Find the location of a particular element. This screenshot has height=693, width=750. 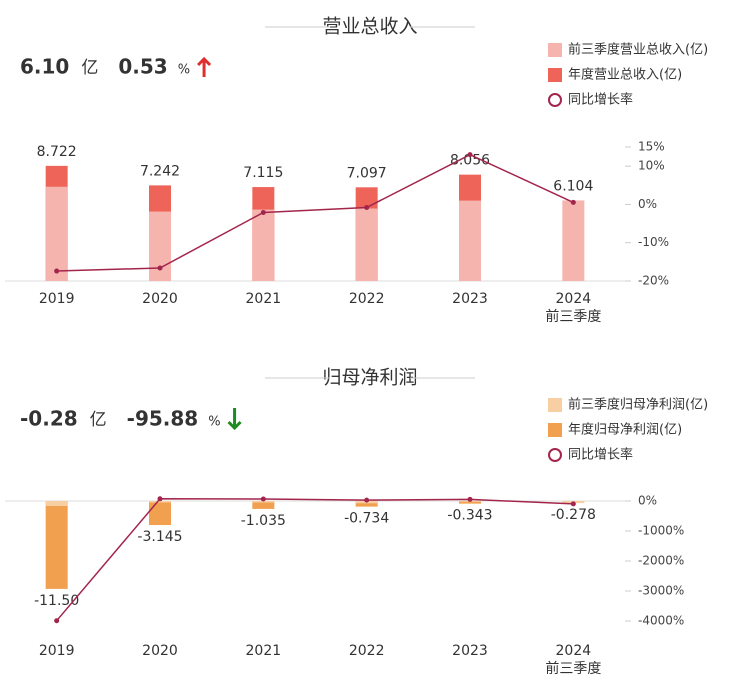

data-label: -11.50 is located at coordinates (56, 601).